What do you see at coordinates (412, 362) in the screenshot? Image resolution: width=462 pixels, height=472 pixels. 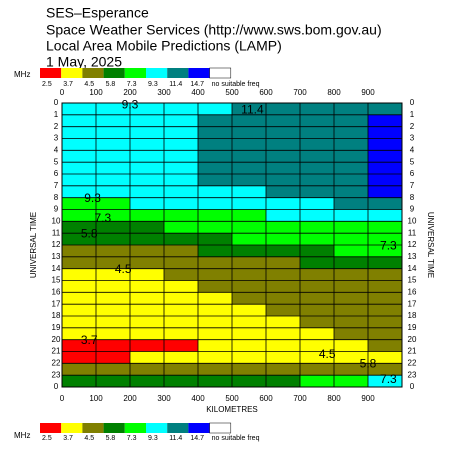 I see `y-tick-label: 22` at bounding box center [412, 362].